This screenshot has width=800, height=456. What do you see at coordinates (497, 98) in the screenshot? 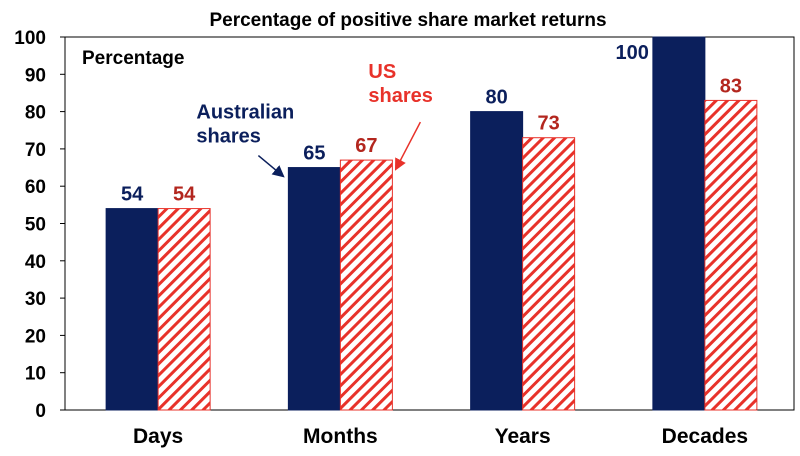
I see `value-label: 80` at bounding box center [497, 98].